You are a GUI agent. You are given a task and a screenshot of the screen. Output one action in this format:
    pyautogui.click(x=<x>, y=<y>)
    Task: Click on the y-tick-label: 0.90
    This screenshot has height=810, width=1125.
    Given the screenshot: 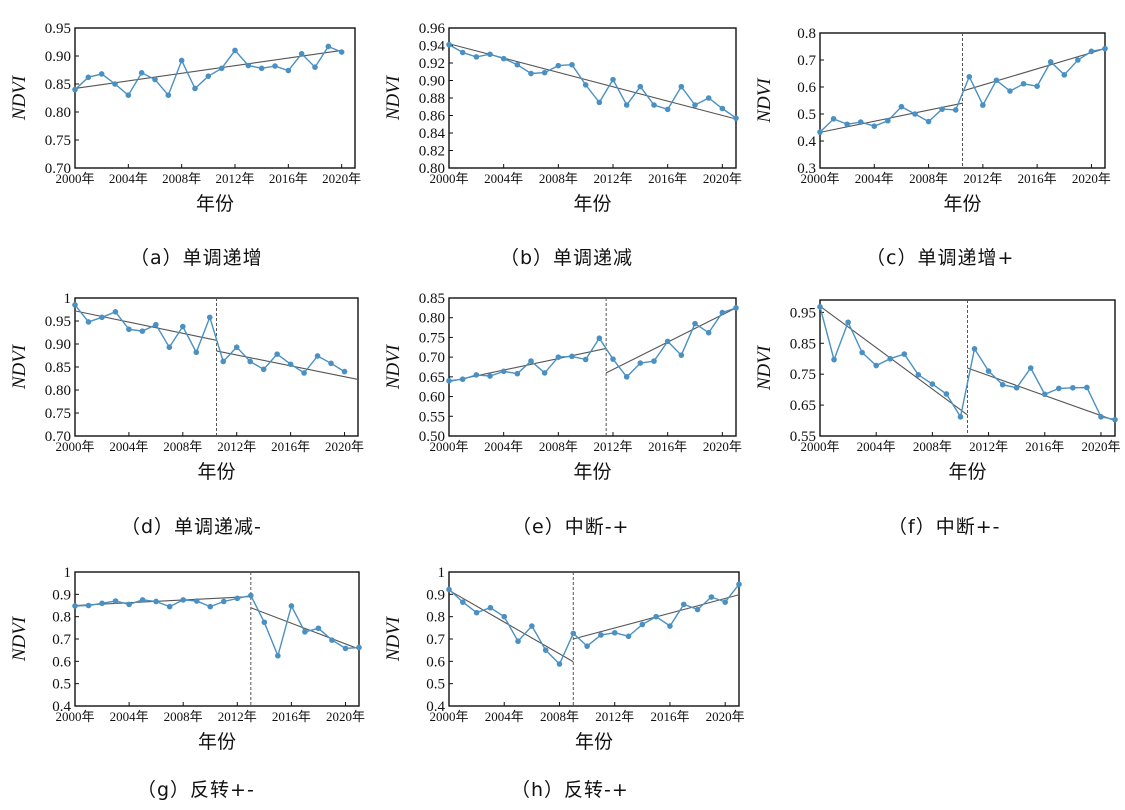 What is the action you would take?
    pyautogui.click(x=58, y=345)
    